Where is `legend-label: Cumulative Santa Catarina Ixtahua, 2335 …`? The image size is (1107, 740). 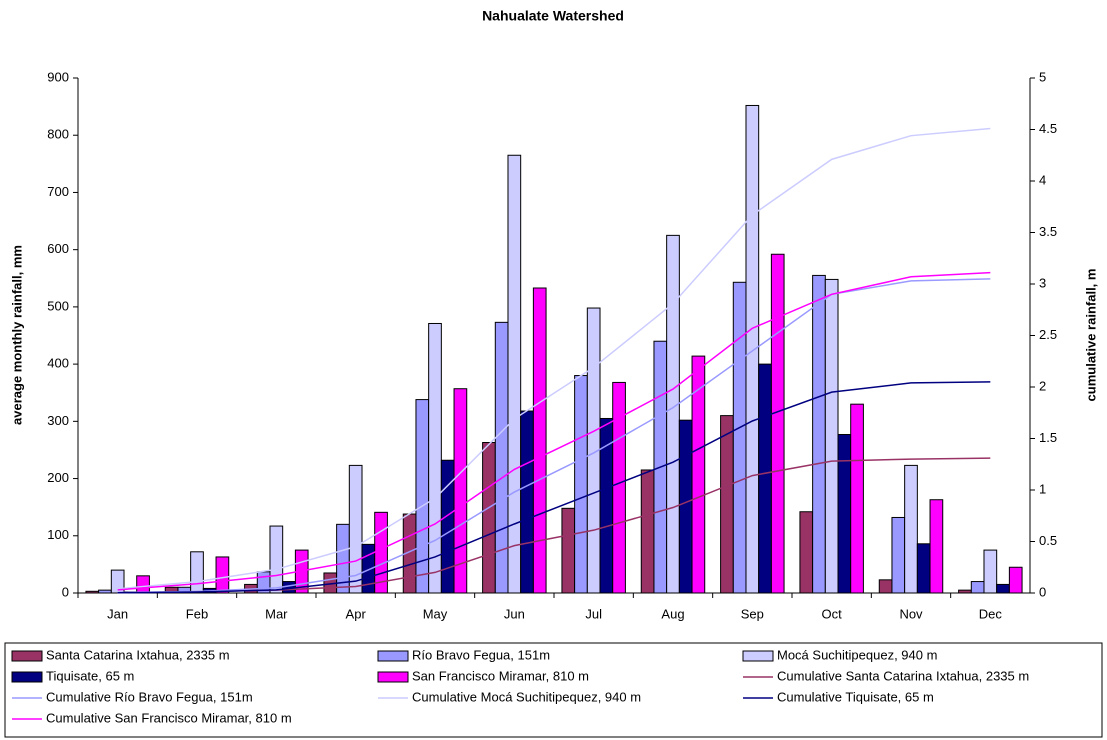
legend-label: Cumulative Santa Catarina Ixtahua, 2335 … is located at coordinates (903, 675).